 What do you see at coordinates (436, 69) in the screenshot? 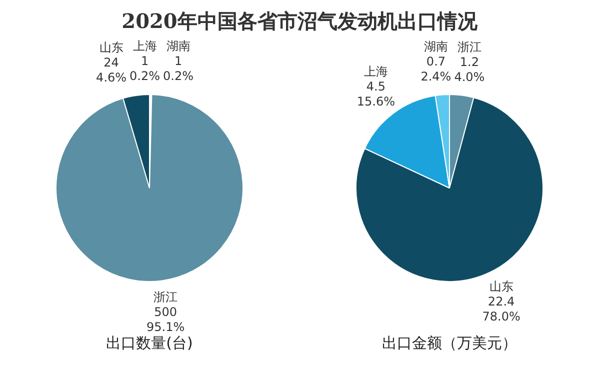
I see `data-label: 0.7 2.4%` at bounding box center [436, 69].